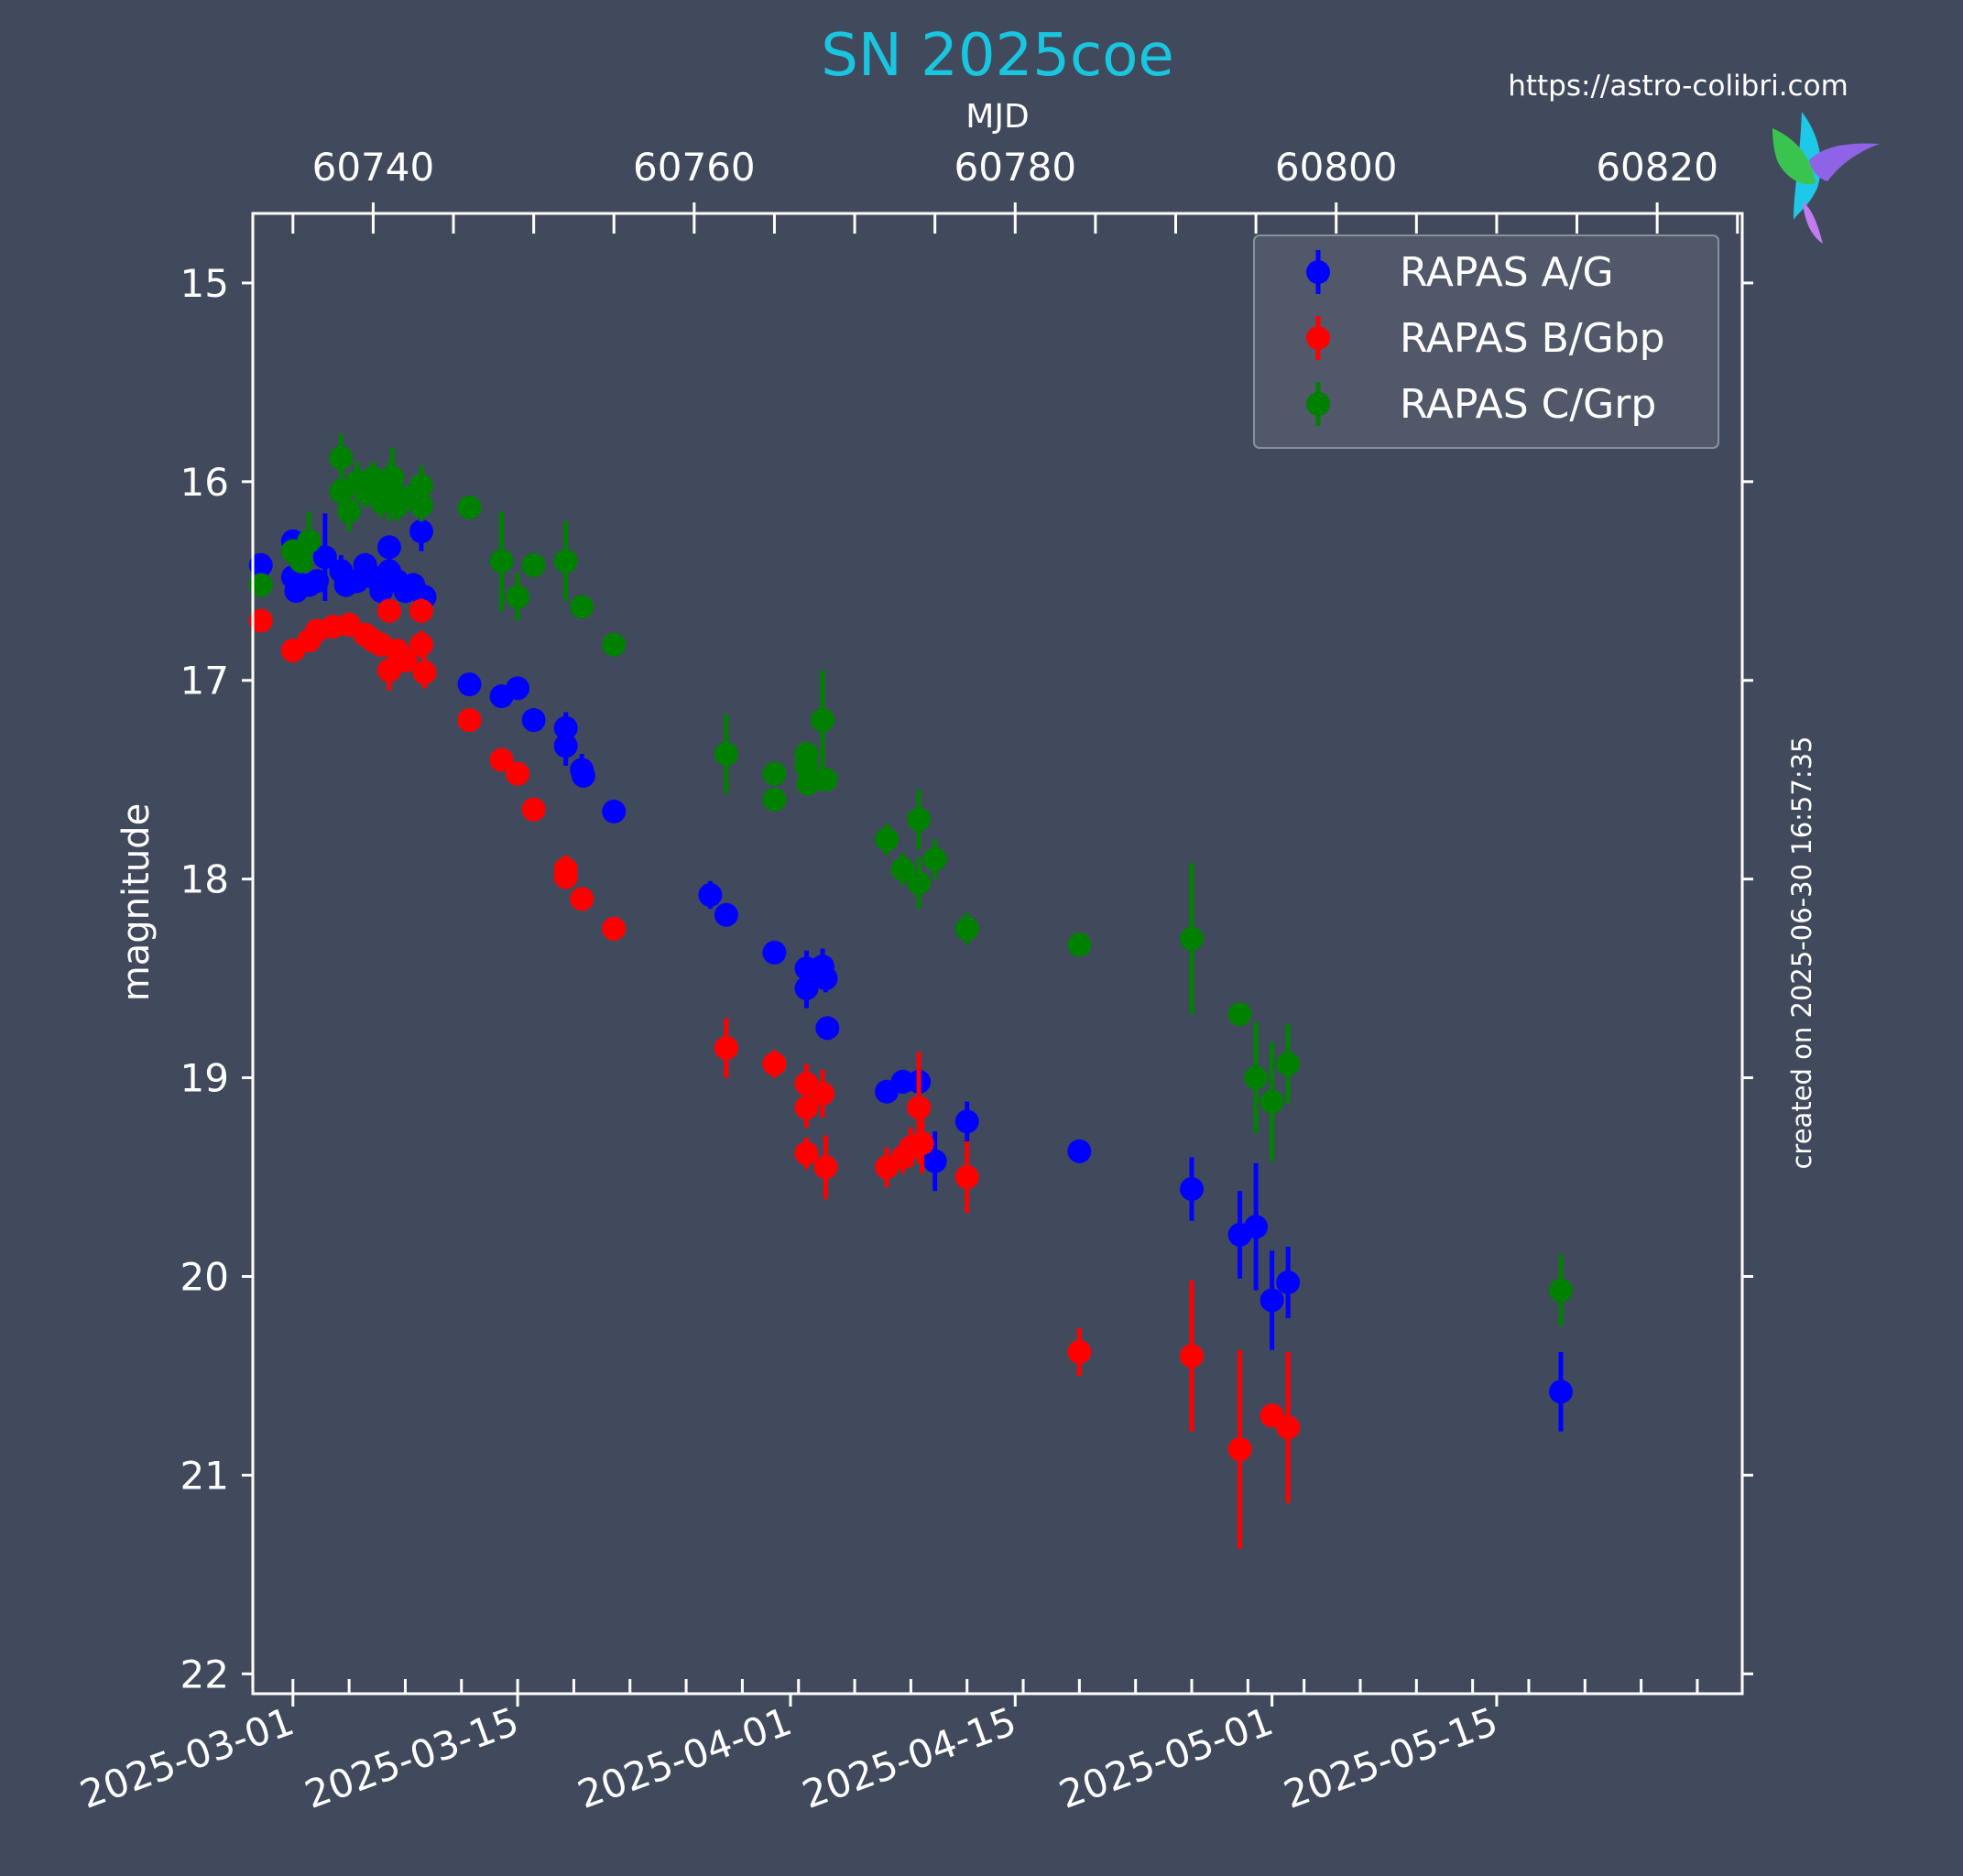 The height and width of the screenshot is (1876, 1963). I want to click on legend-label-0: RAPAS A/G, so click(1507, 272).